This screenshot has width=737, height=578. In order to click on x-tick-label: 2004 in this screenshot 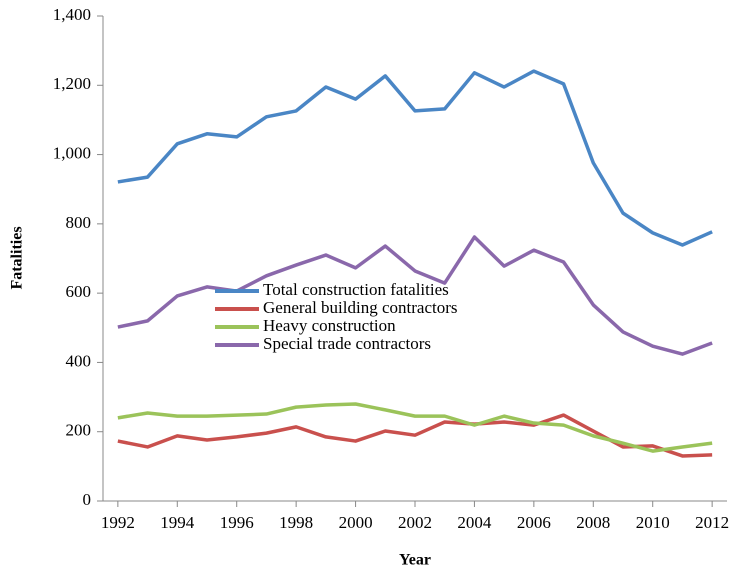, I will do `click(474, 522)`.